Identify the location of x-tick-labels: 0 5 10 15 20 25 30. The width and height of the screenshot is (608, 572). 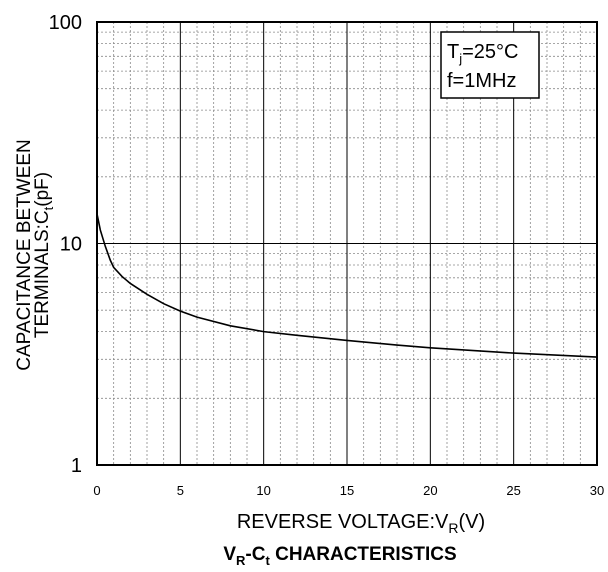
(348, 490).